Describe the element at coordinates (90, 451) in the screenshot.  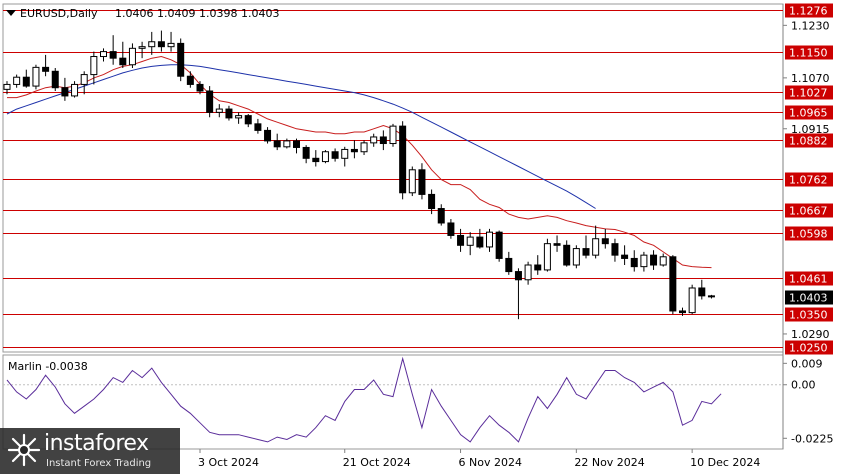
I see `instaforex-logo: instaforex Instant Forex Trading` at that location.